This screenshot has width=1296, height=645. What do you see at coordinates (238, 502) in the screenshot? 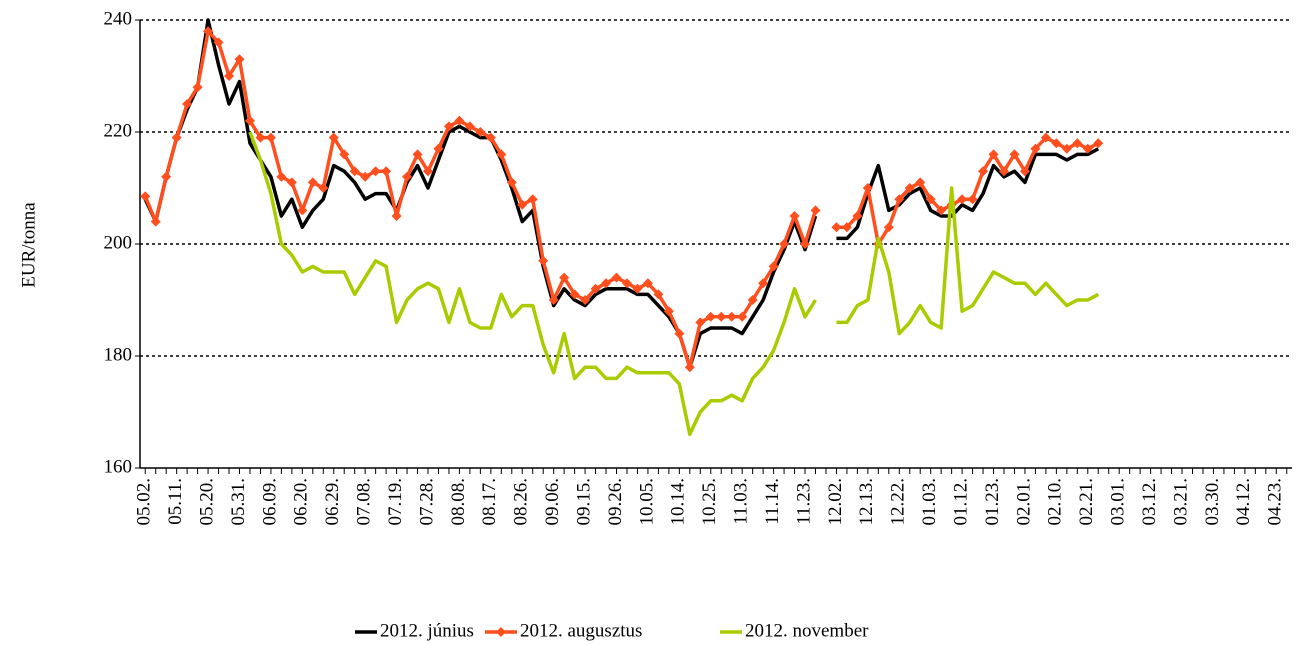
I see `x-tick-label: 05.31.` at bounding box center [238, 502].